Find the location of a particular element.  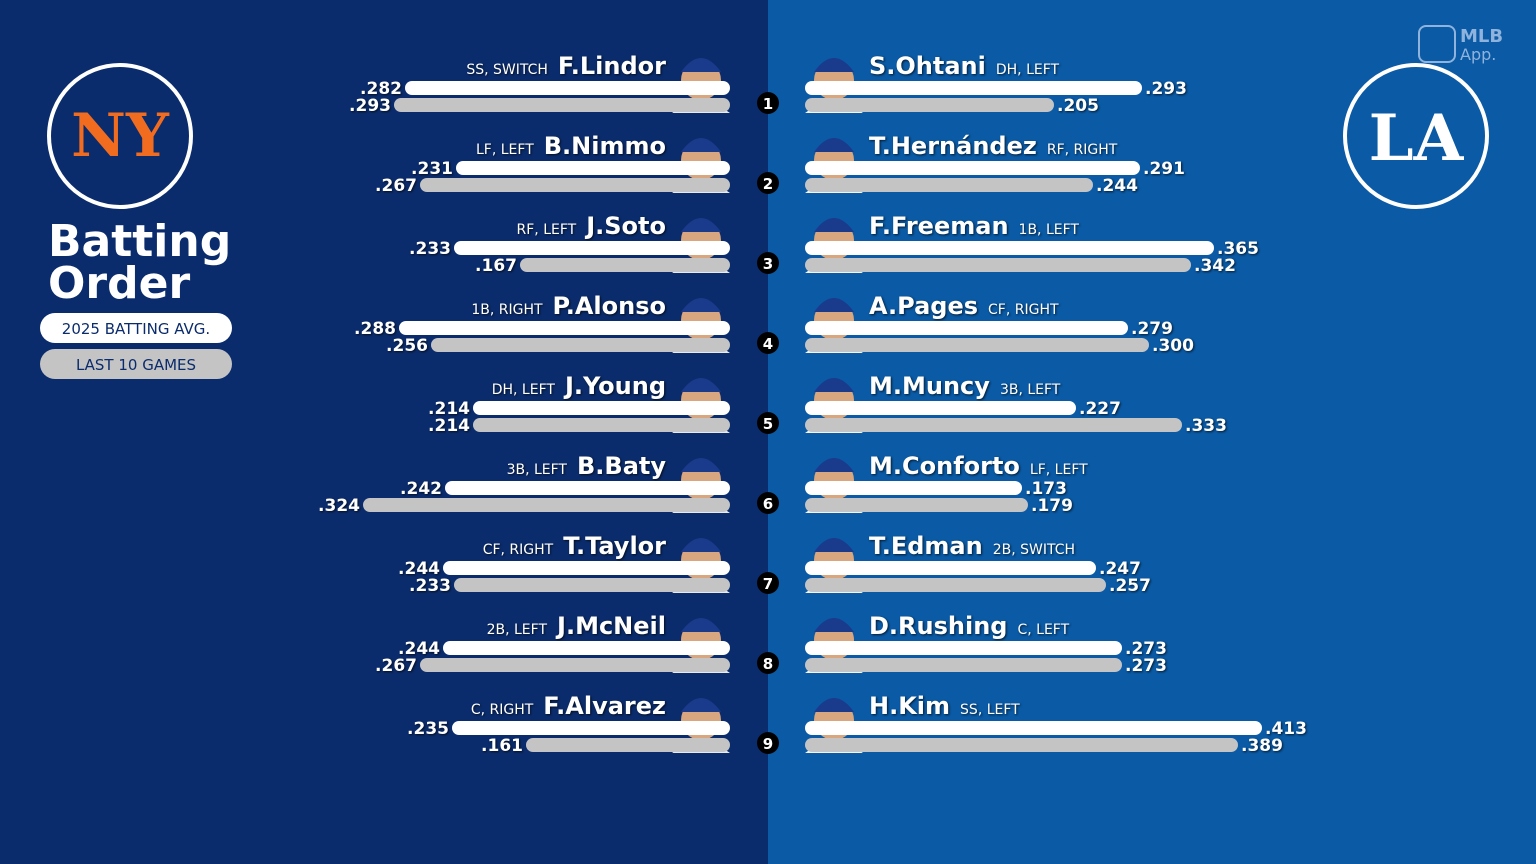

player-label: RF, LEFT J.Soto is located at coordinates (591, 226).